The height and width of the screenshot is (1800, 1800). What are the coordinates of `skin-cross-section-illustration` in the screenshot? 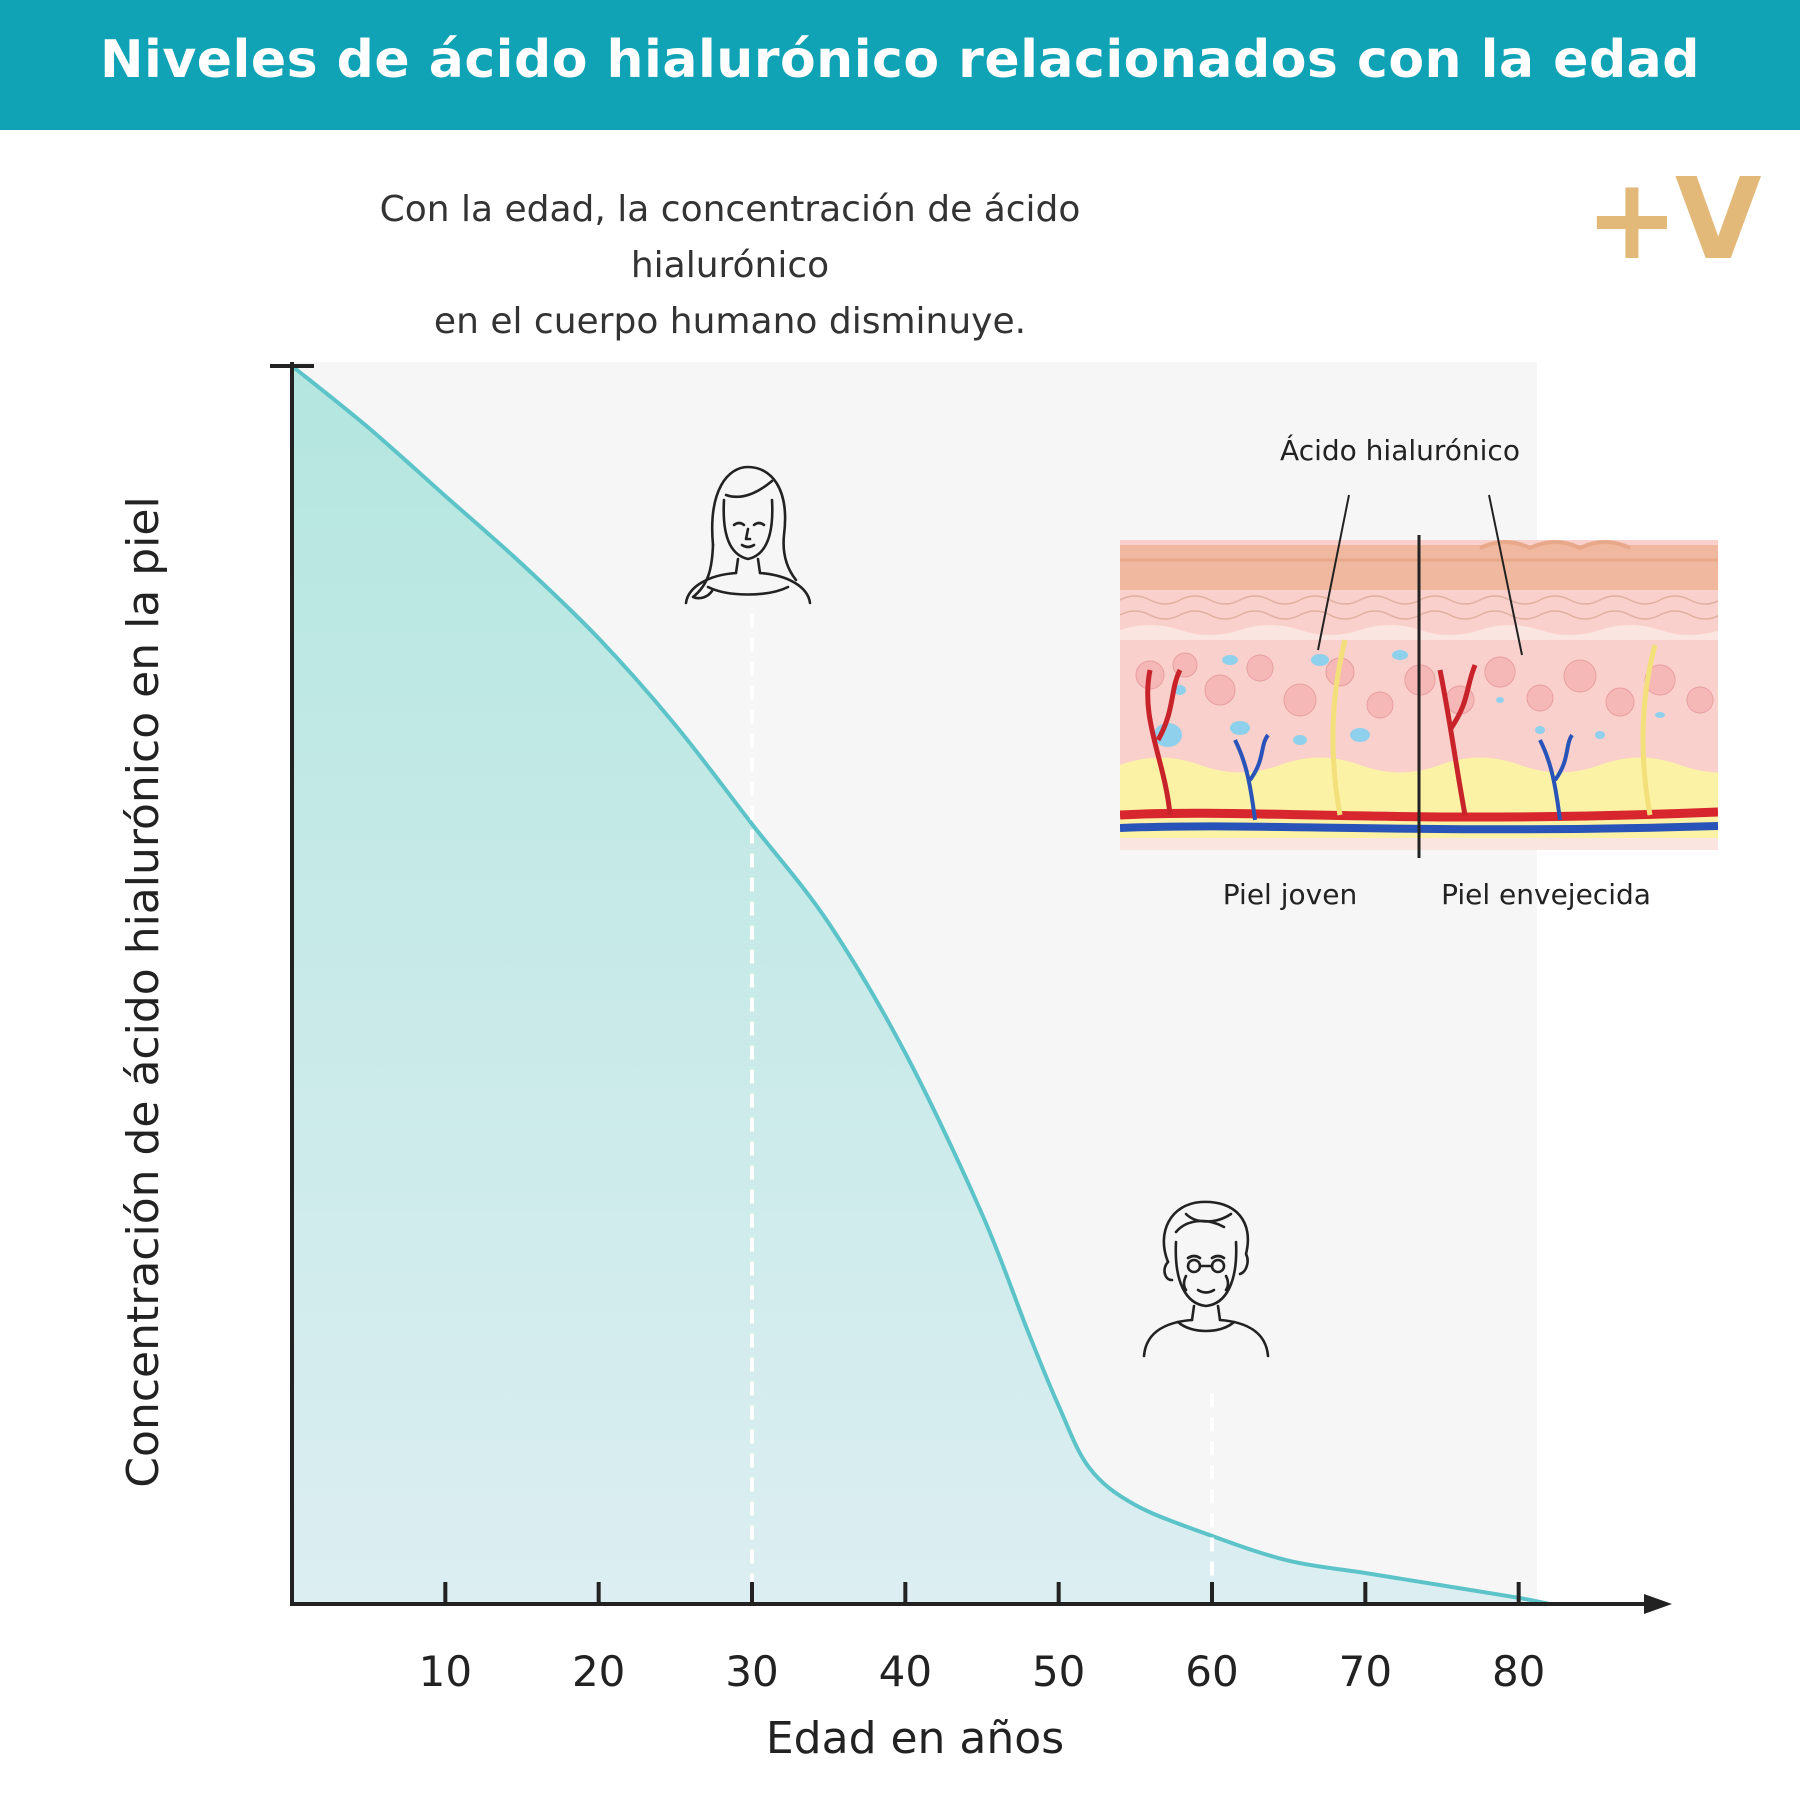 It's located at (1419, 676).